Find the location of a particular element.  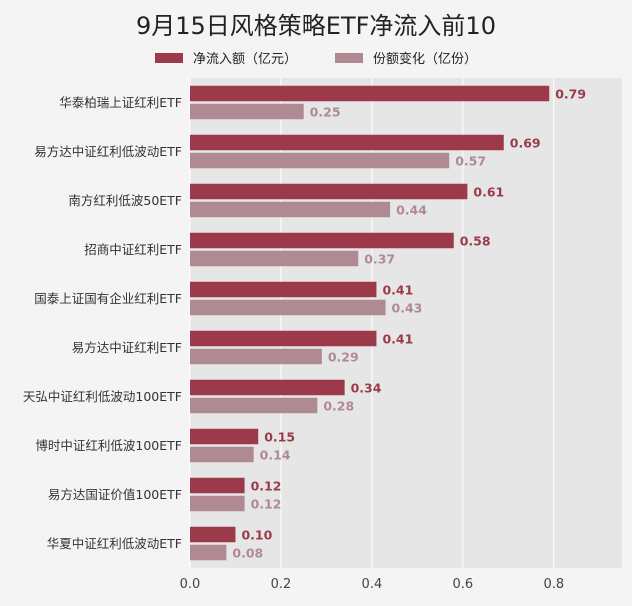

data-label-inflow: 0.10 is located at coordinates (256, 534).